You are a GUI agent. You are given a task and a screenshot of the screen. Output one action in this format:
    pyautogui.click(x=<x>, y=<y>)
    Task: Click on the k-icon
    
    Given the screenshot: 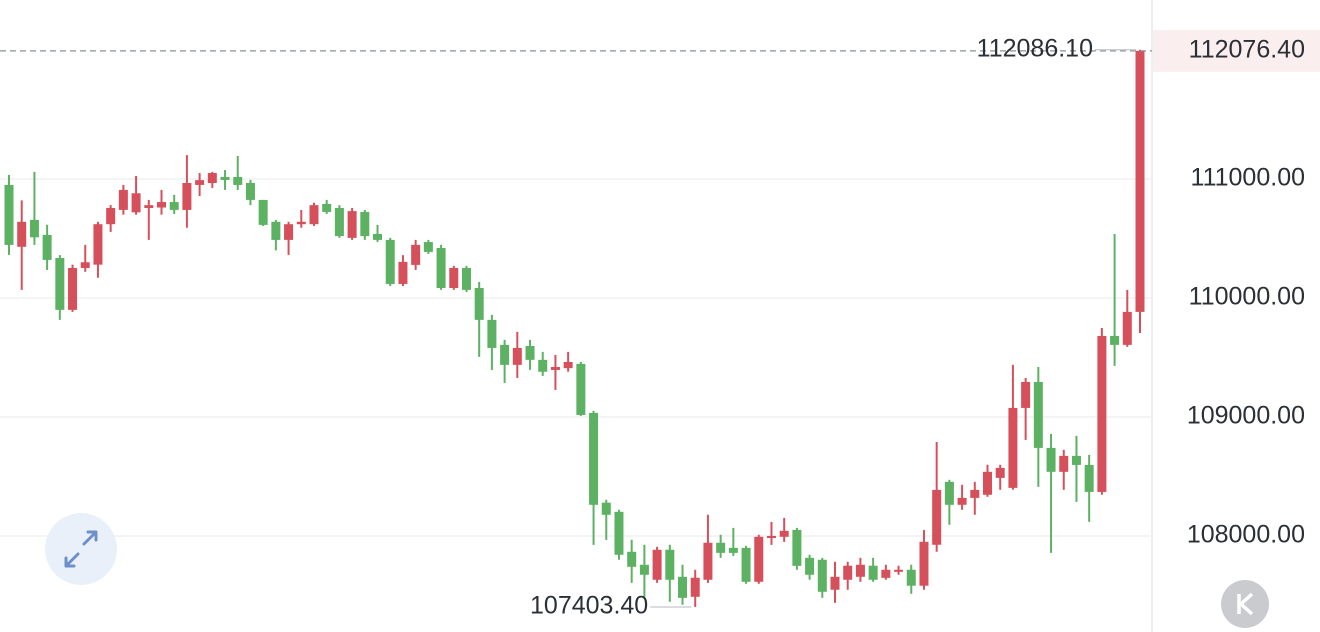 What is the action you would take?
    pyautogui.click(x=1245, y=604)
    